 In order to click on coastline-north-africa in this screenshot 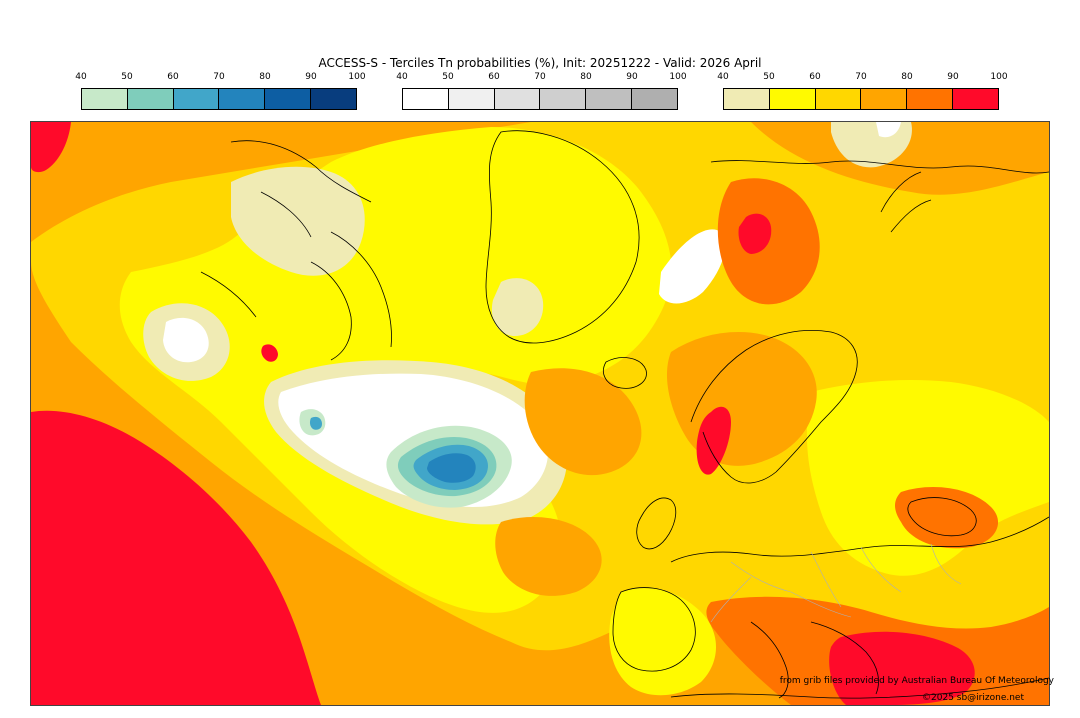, I will do `click(859, 688)`.